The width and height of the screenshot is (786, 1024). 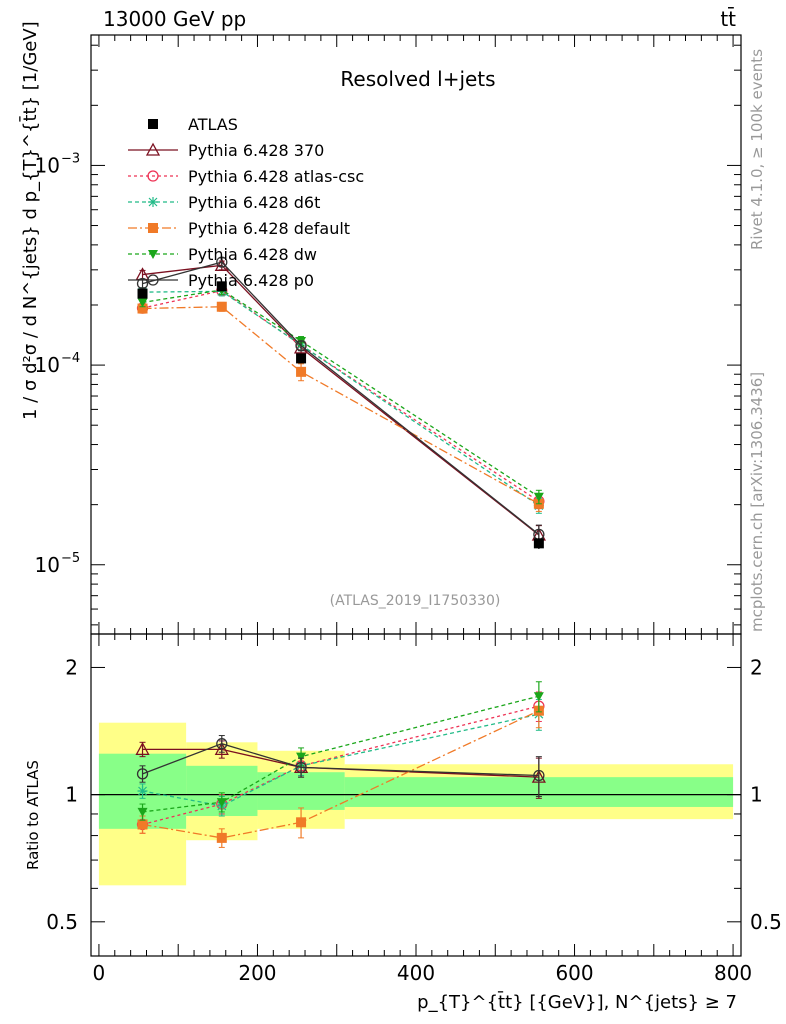 I want to click on legend-label: Pythia 6.428 370, so click(x=256, y=150).